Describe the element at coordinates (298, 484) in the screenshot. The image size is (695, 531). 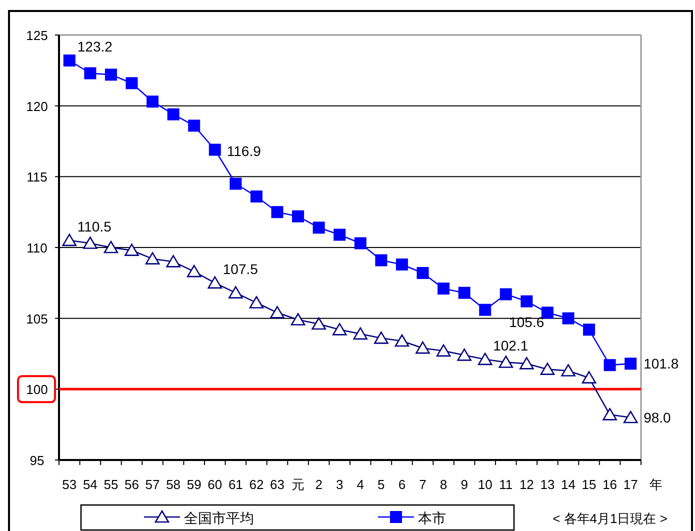
I see `x-tick-label: 元` at that location.